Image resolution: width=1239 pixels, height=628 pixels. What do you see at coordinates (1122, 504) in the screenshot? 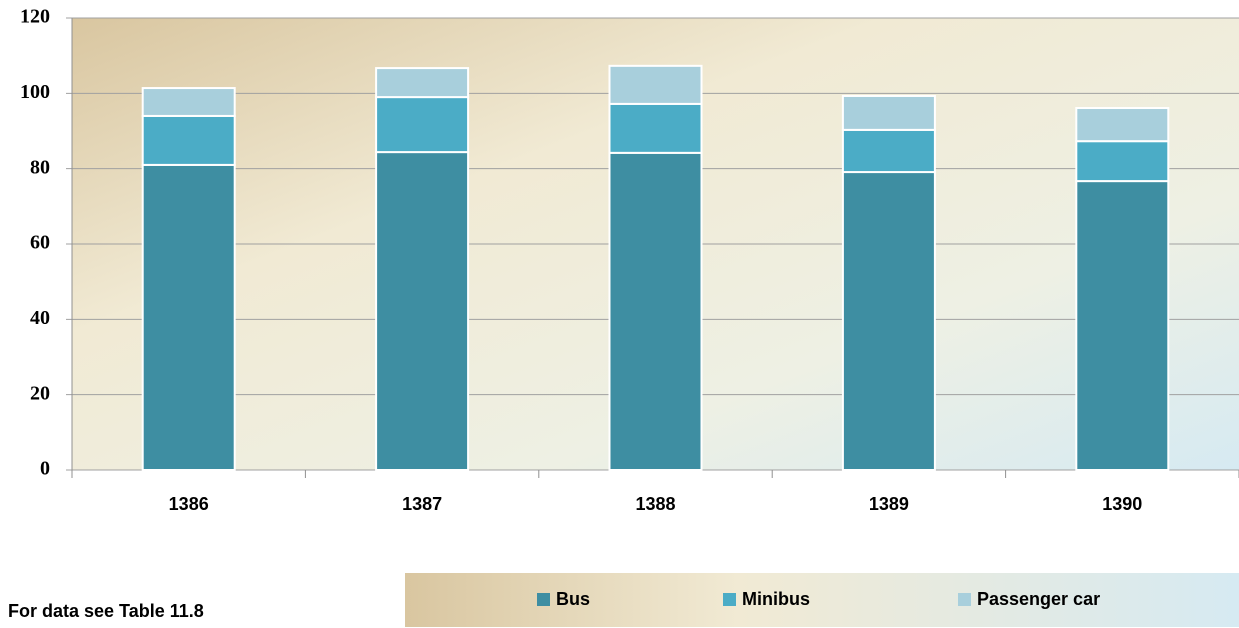
I see `x-tick-label: 1390` at bounding box center [1122, 504].